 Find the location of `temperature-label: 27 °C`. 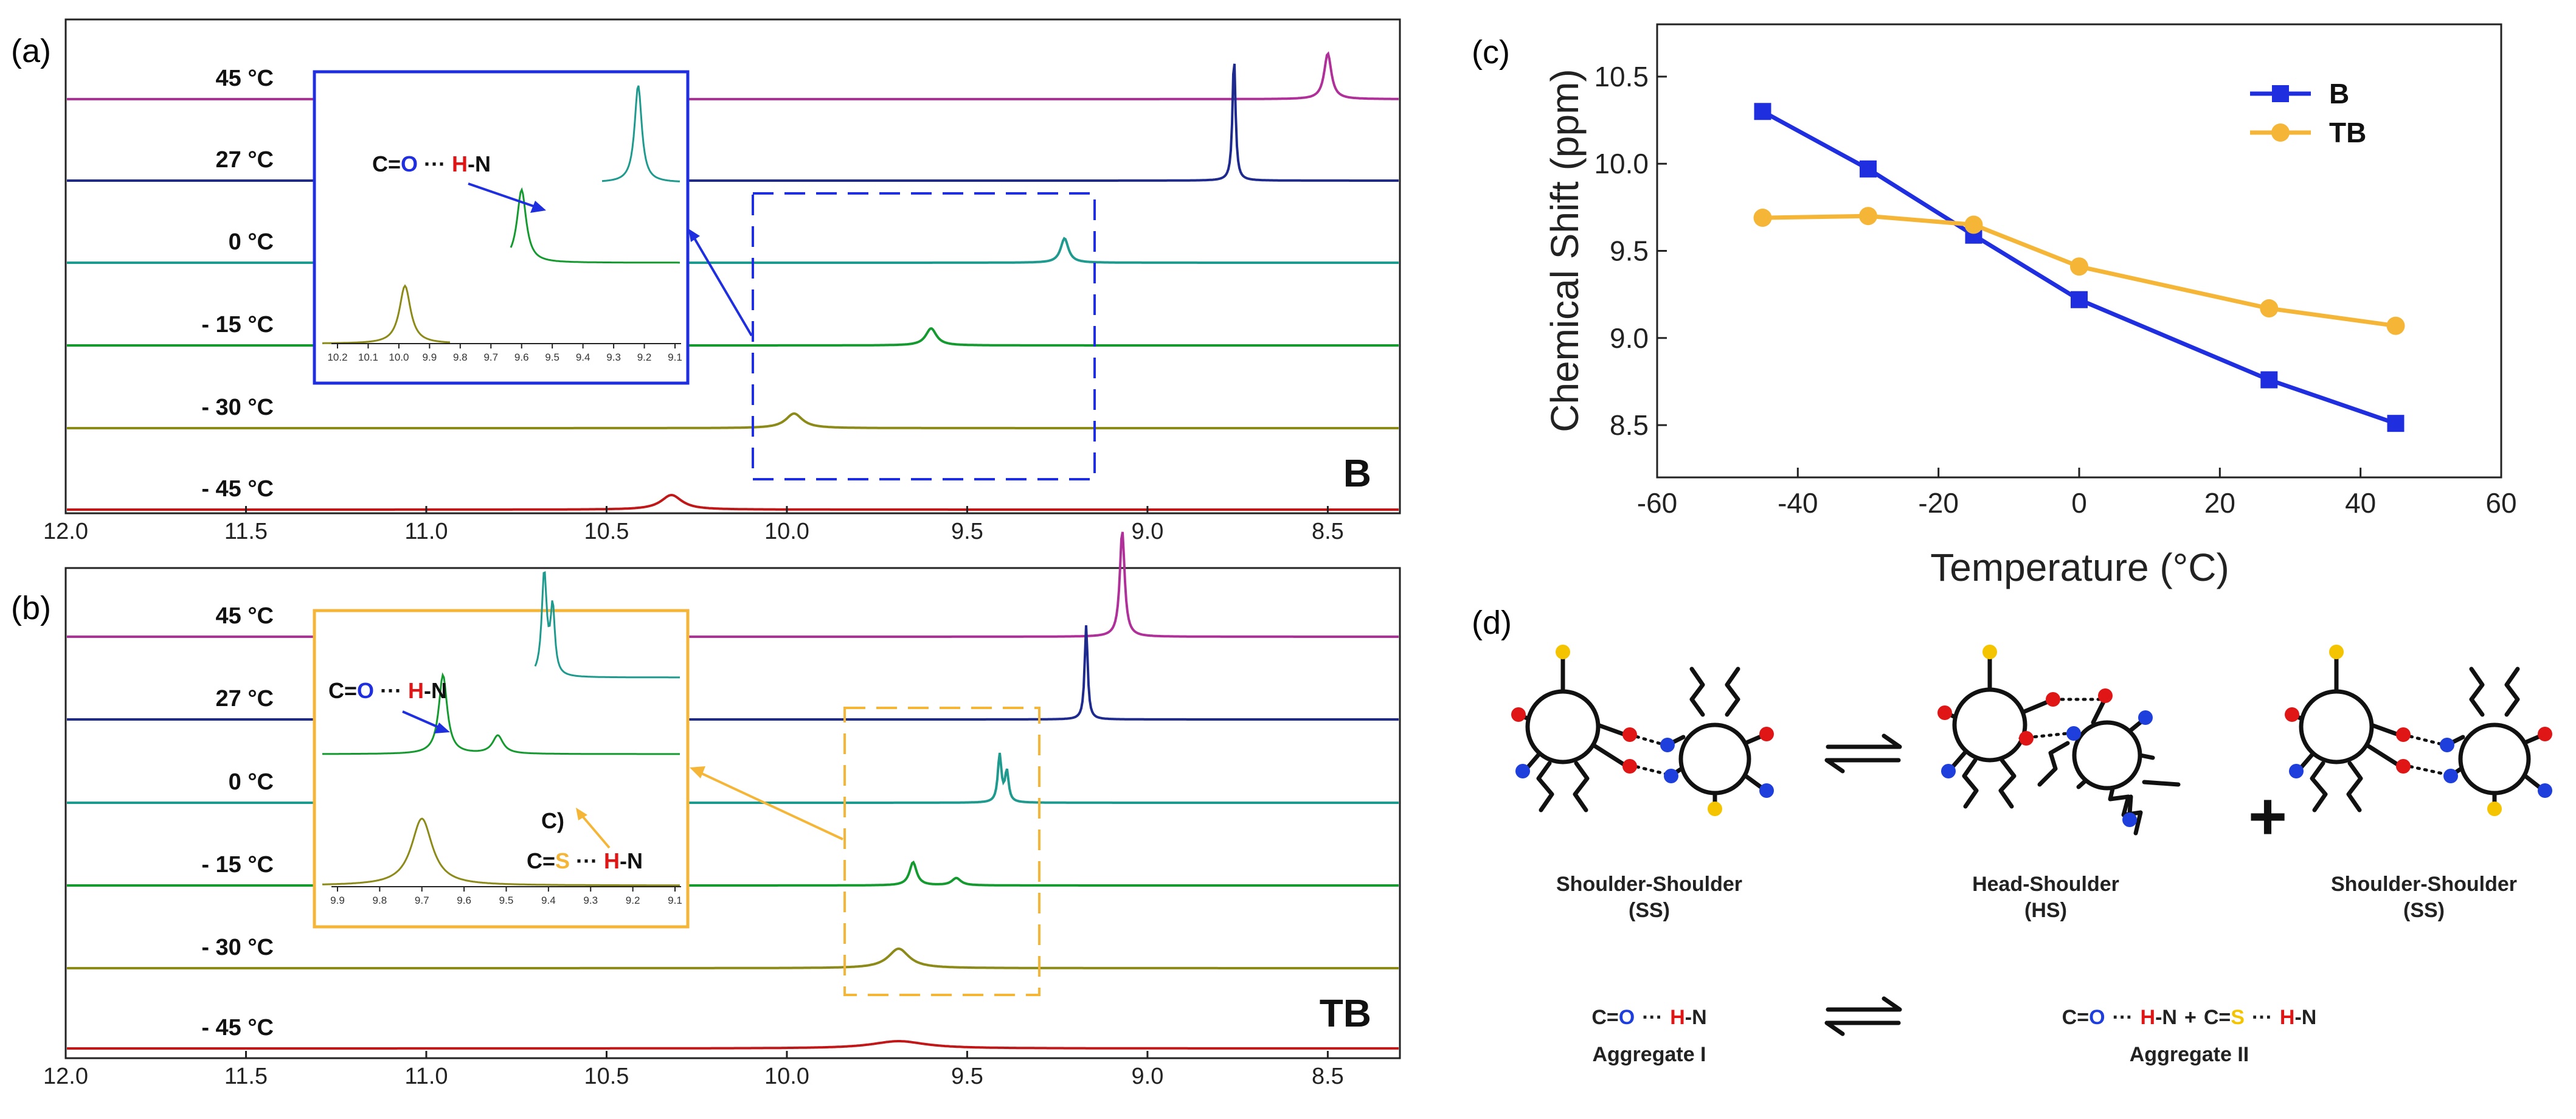

temperature-label: 27 °C is located at coordinates (245, 699).